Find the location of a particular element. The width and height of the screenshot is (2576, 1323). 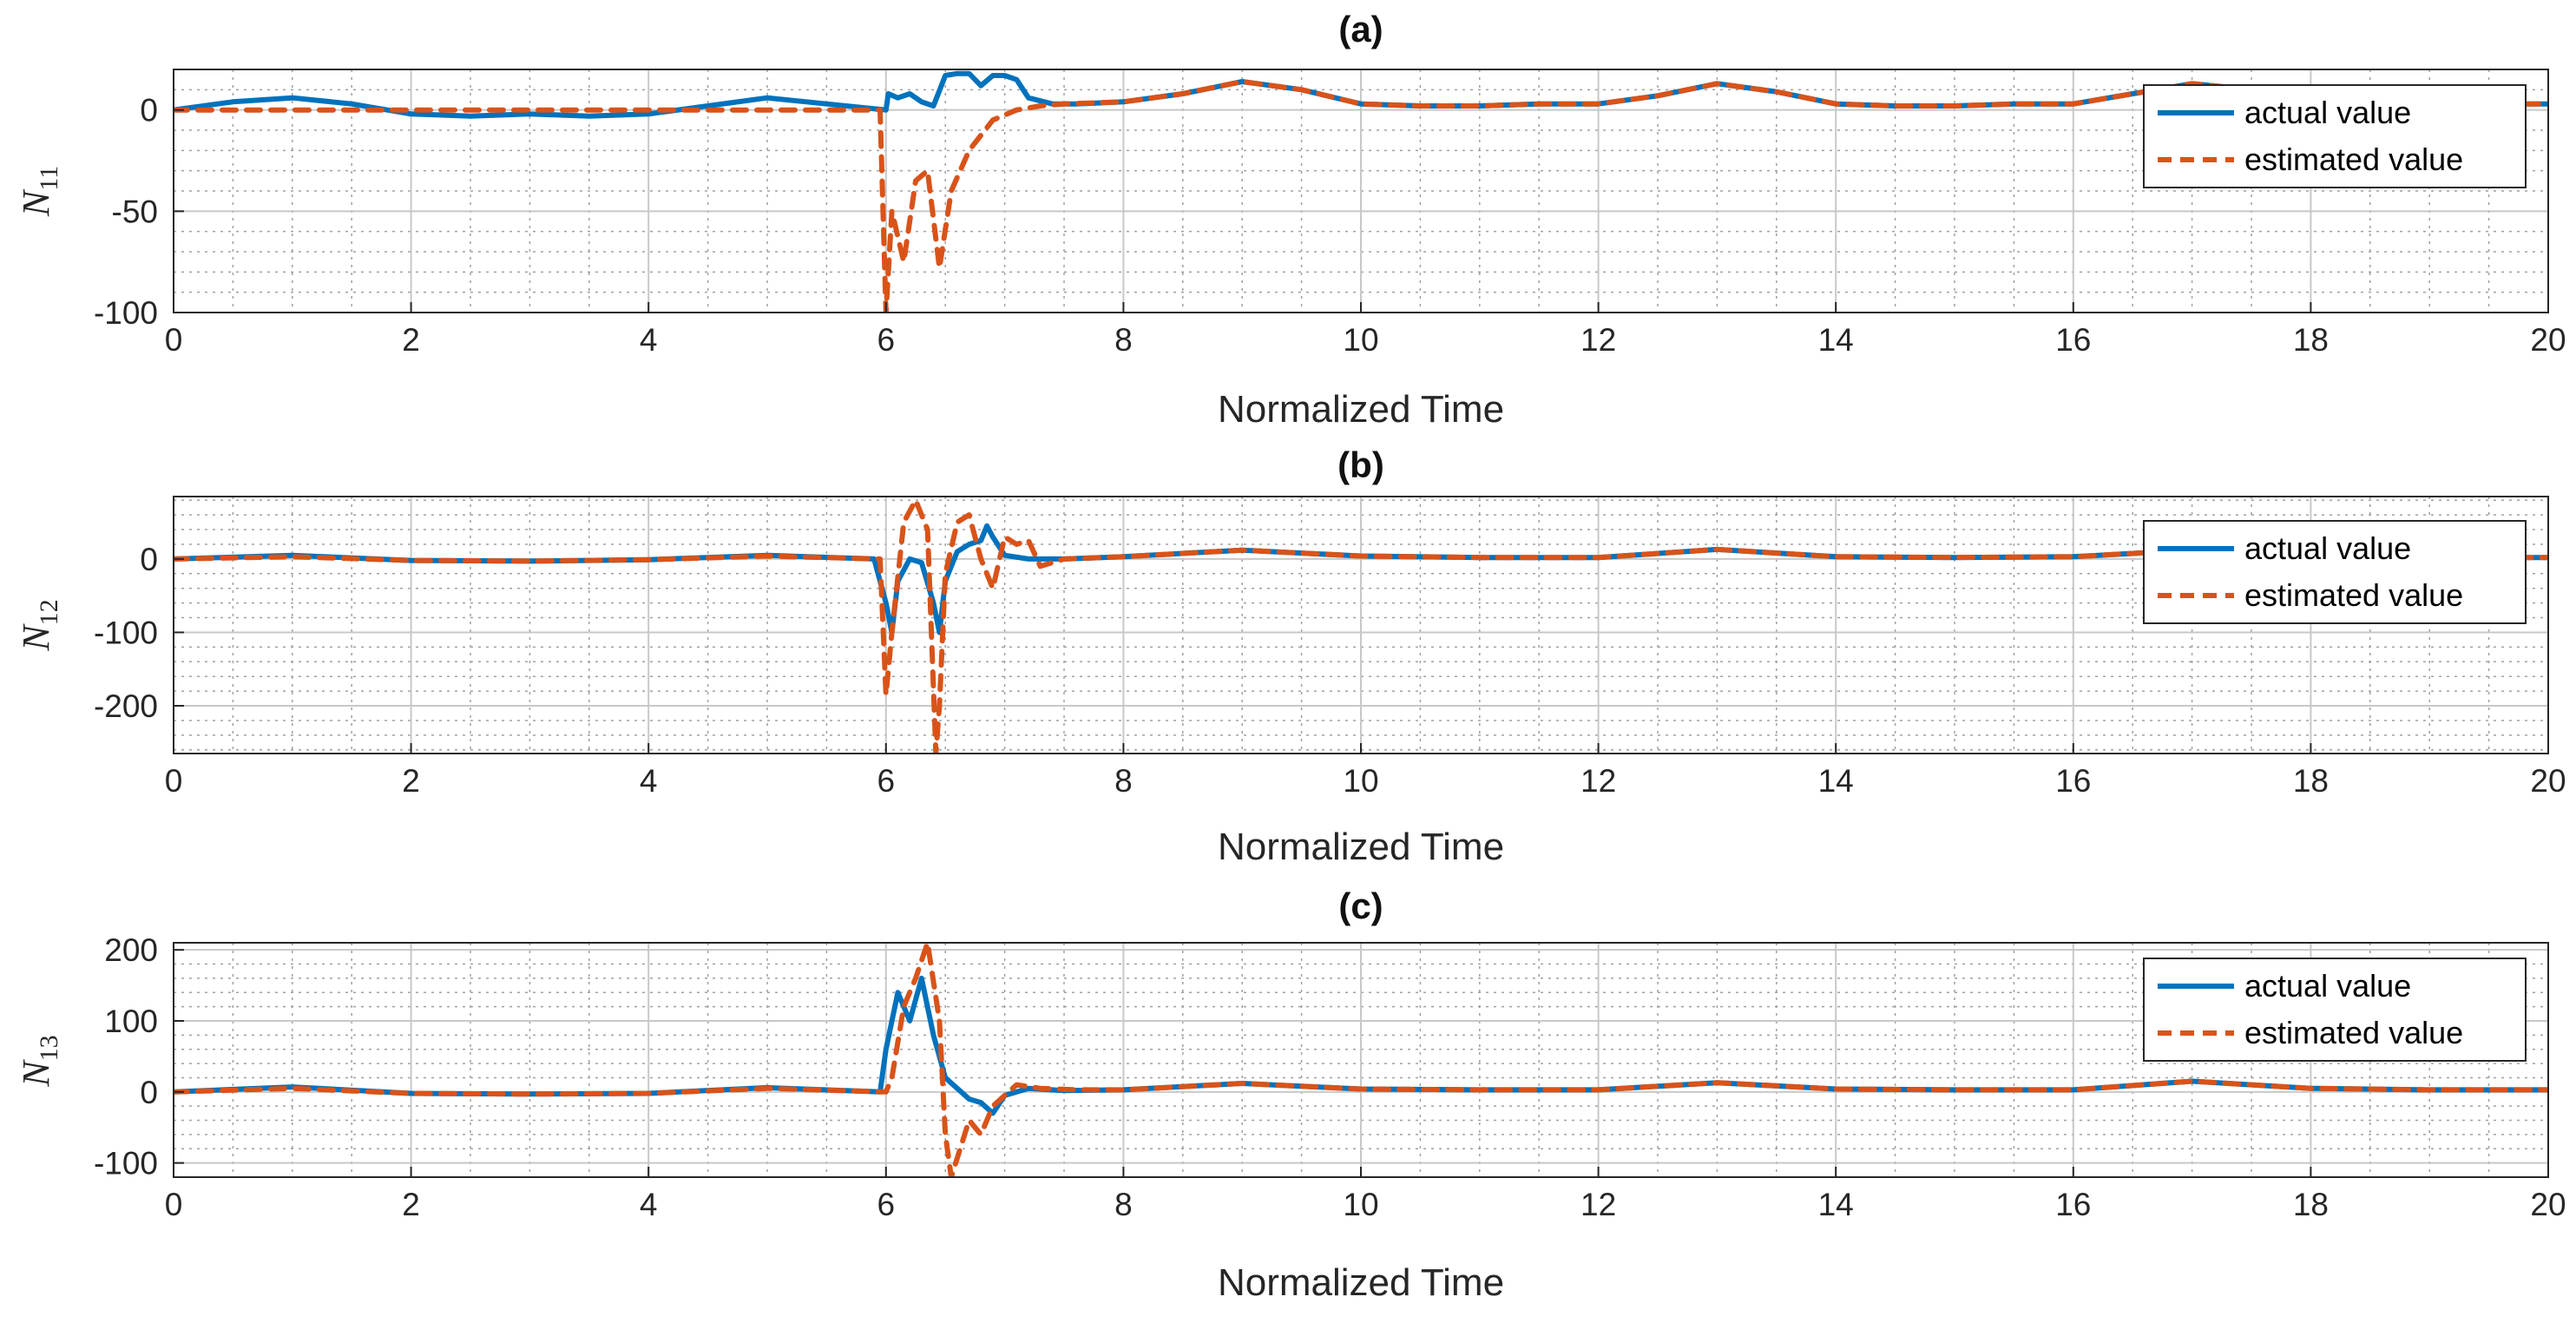

y-axis-label: N13 is located at coordinates (39, 1061).